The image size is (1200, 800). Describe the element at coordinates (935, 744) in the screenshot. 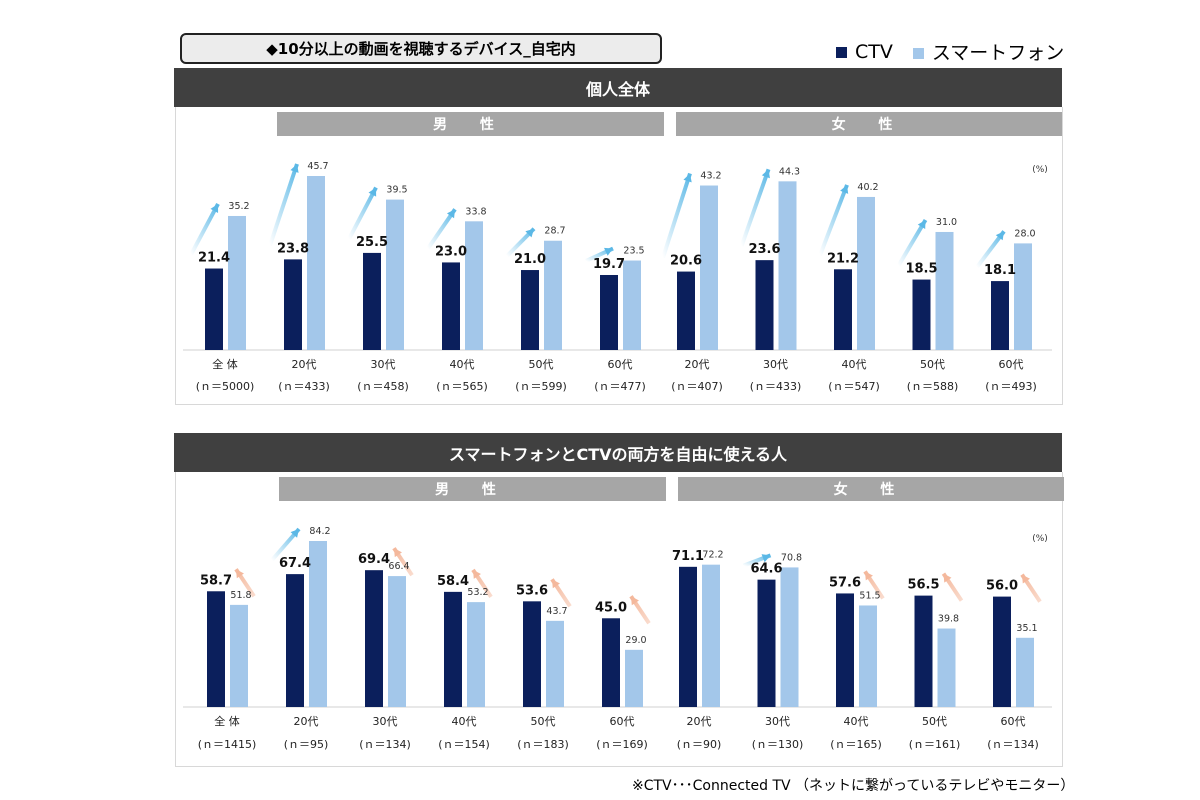

I see `sample-size-label: (ｎ＝161)` at that location.